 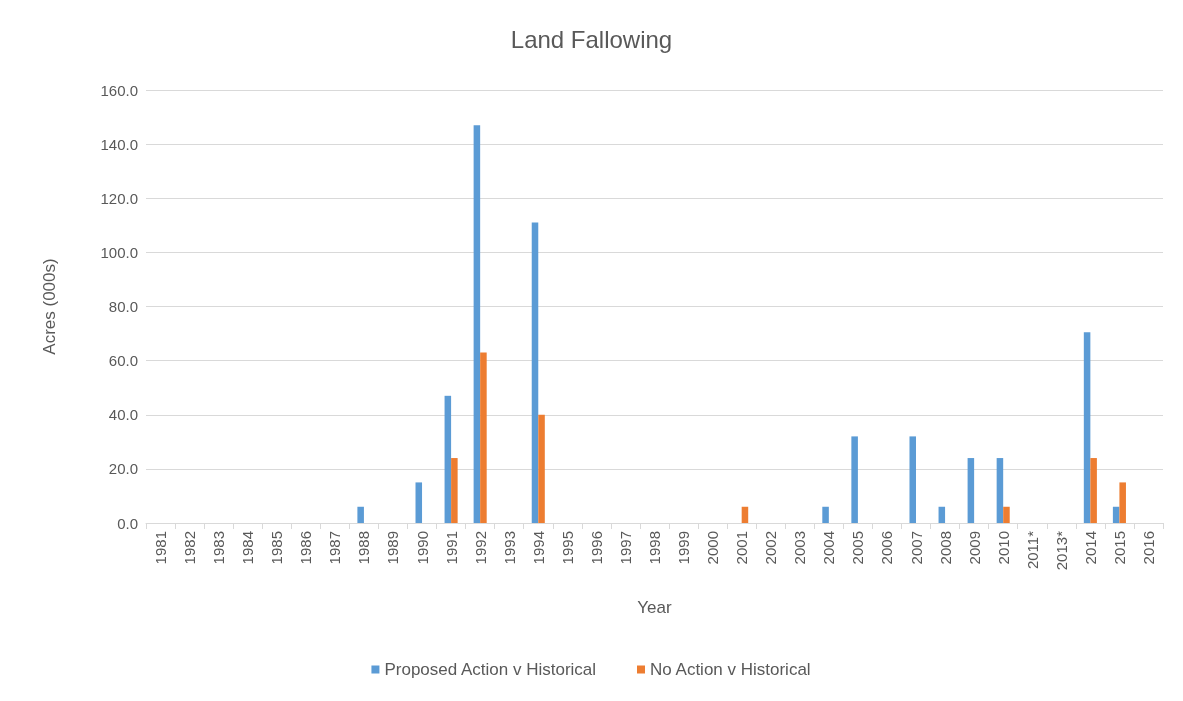 I want to click on x-tick-label: 2011*, so click(x=1032, y=550).